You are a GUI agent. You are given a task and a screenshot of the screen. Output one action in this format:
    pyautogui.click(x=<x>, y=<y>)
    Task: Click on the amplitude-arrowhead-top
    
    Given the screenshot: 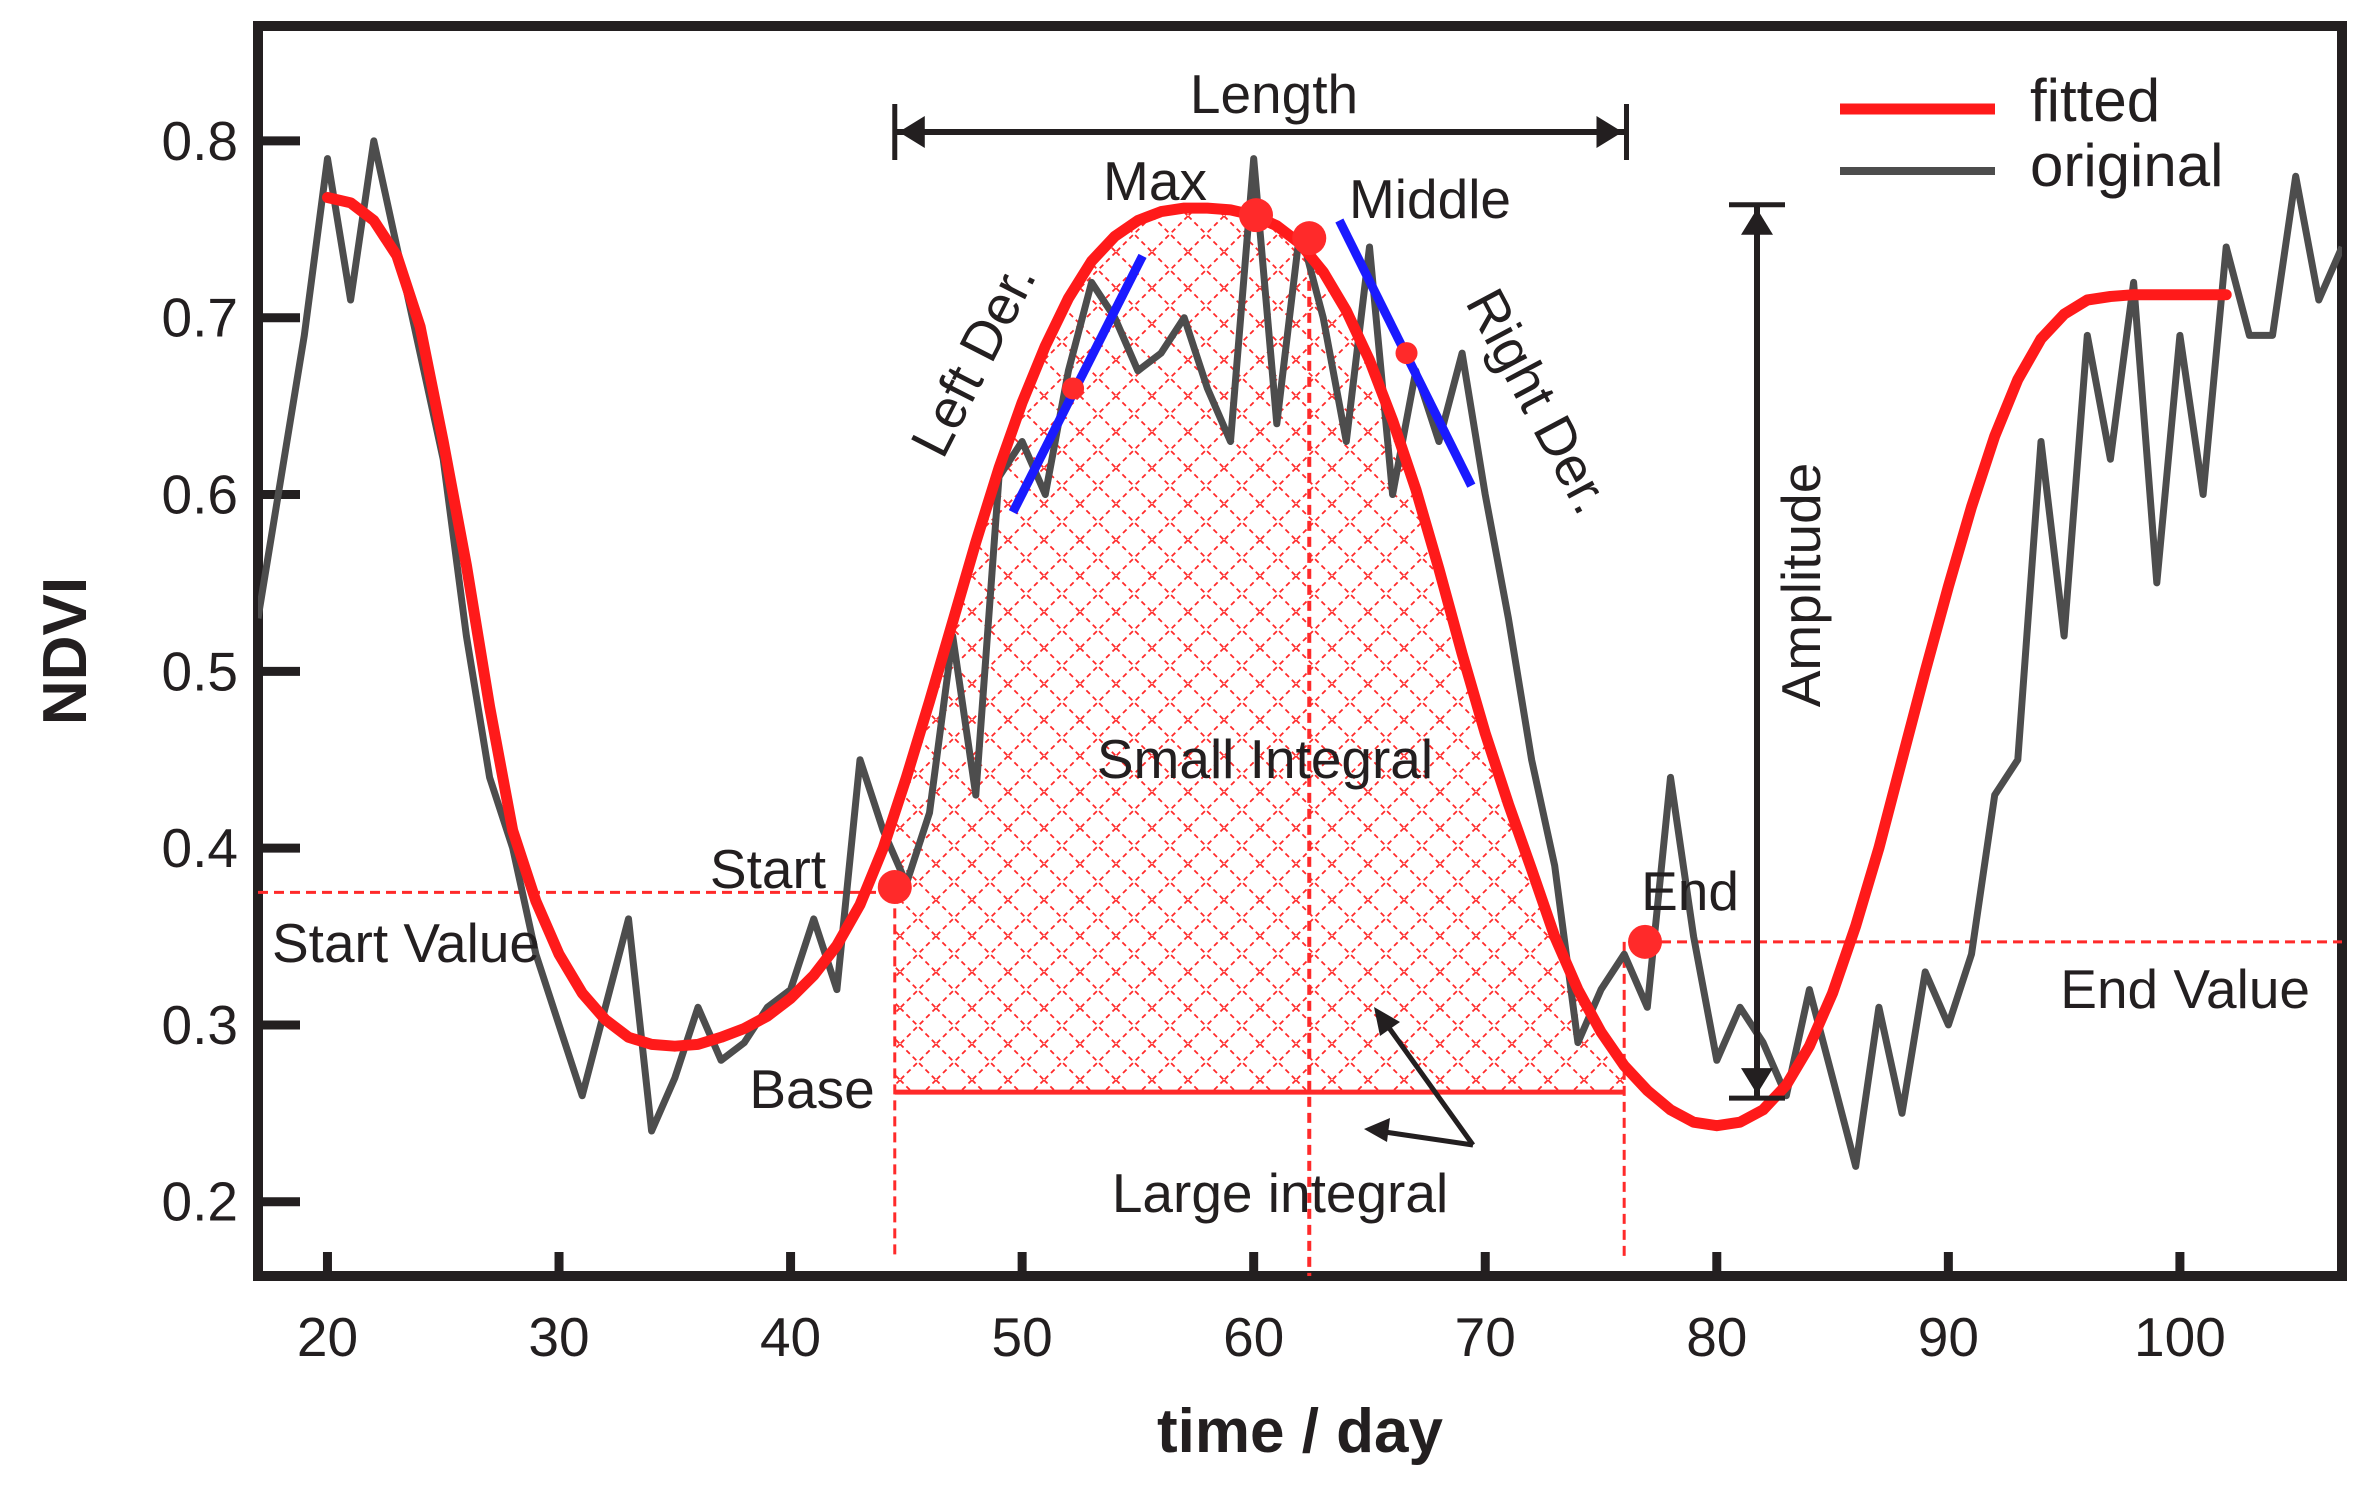 What is the action you would take?
    pyautogui.click(x=1757, y=221)
    